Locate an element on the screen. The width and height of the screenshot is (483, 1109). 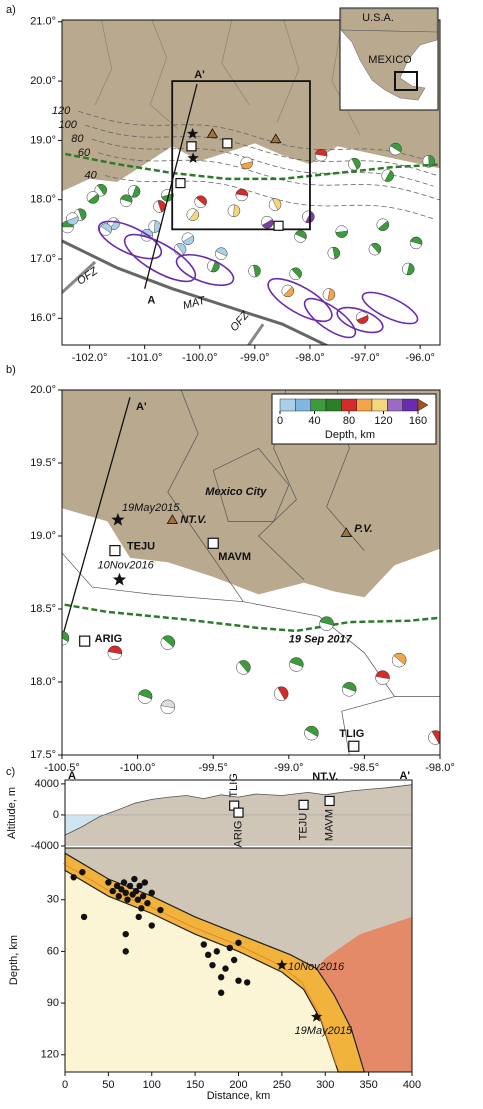
oceanic-mantle is located at coordinates (202, 971).